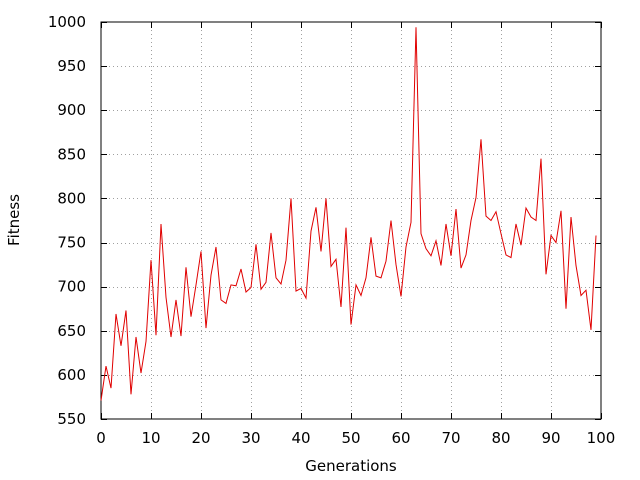  What do you see at coordinates (200, 438) in the screenshot?
I see `x-tick-label: 20` at bounding box center [200, 438].